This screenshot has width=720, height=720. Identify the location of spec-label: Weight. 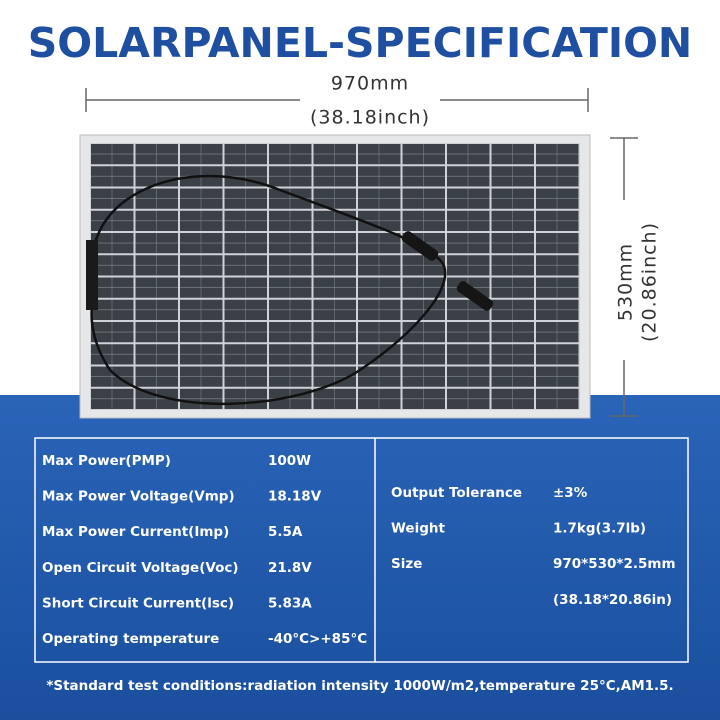
(418, 529).